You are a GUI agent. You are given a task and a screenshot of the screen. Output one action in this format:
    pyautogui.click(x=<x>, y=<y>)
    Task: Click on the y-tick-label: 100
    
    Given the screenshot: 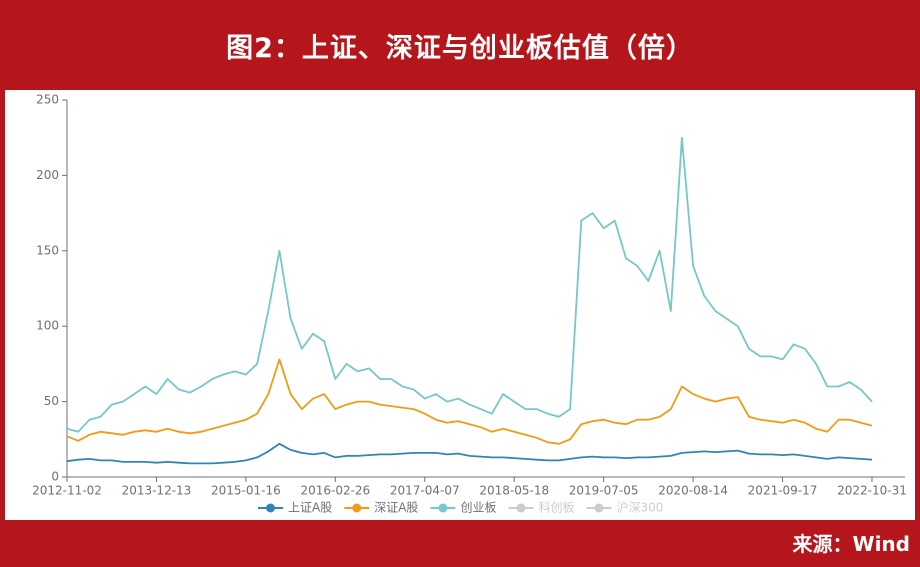 What is the action you would take?
    pyautogui.click(x=47, y=326)
    